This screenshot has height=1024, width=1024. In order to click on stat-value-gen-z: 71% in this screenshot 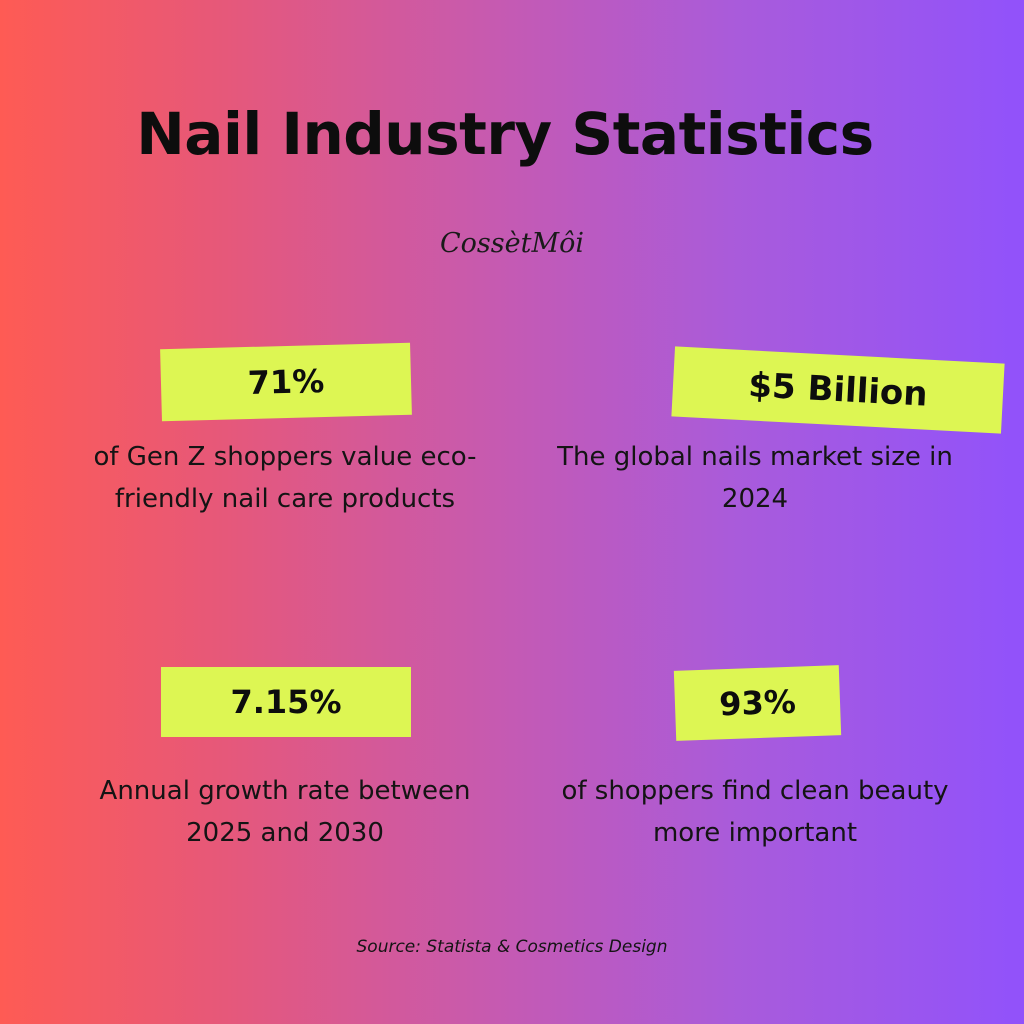, I will do `click(286, 382)`.